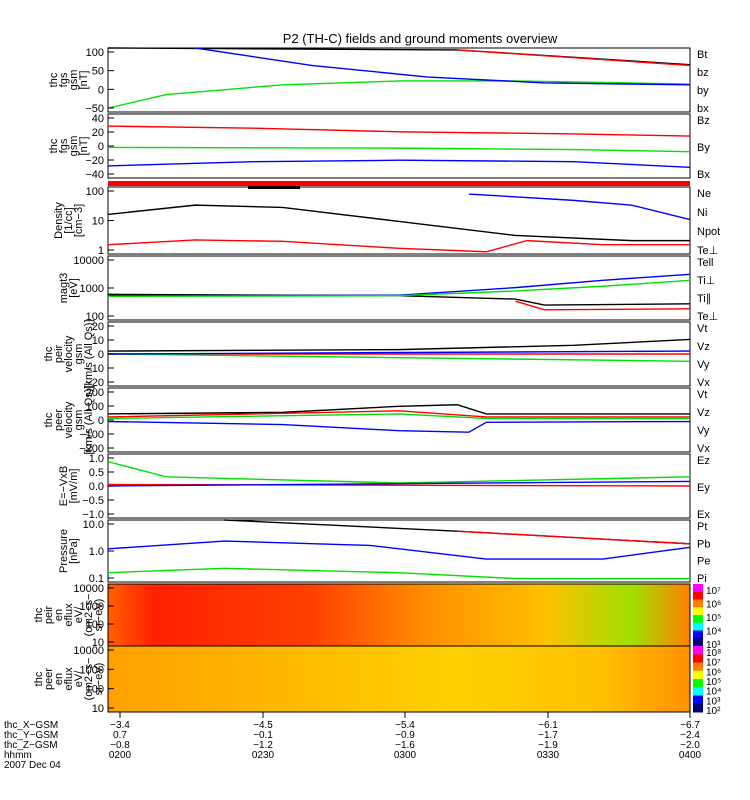  I want to click on y-tick-label: 0.1, so click(96, 579).